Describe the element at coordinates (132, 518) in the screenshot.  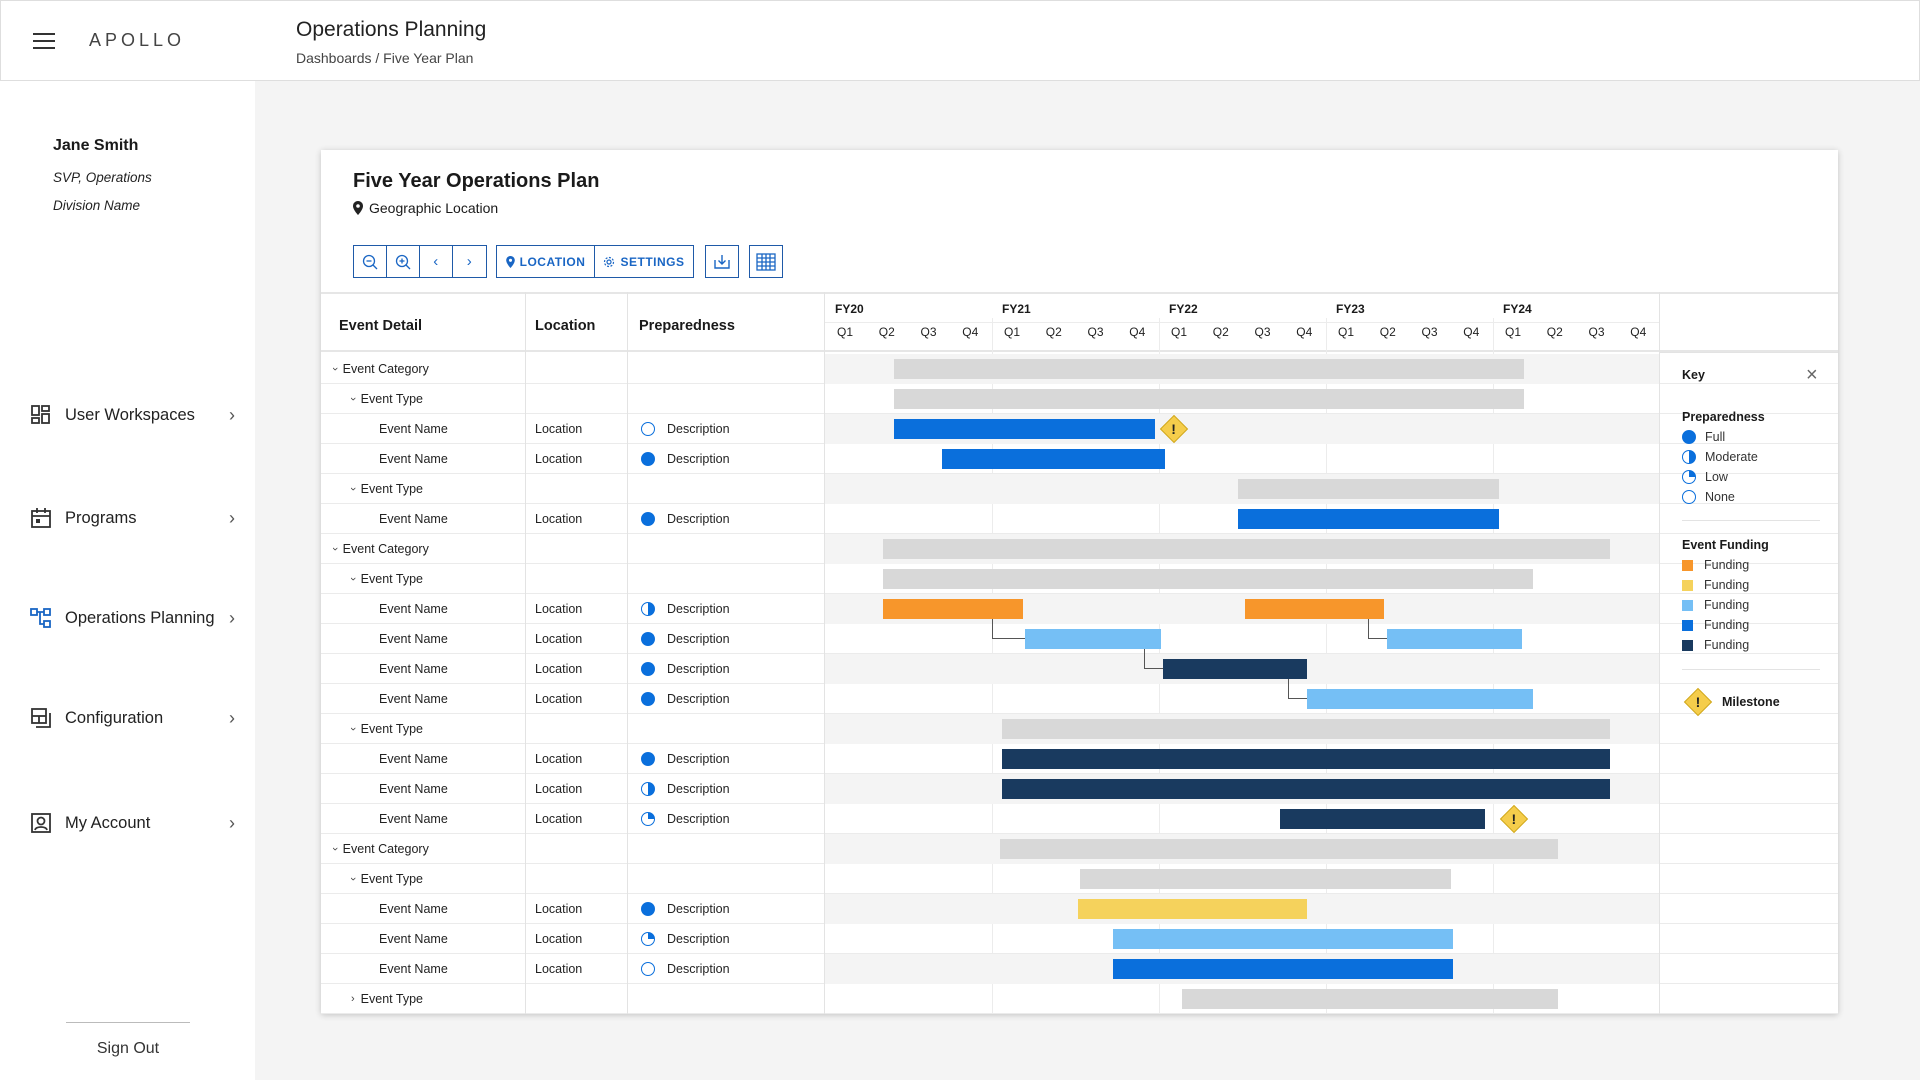
I see `sidebar-item-programs: Programs ›` at that location.